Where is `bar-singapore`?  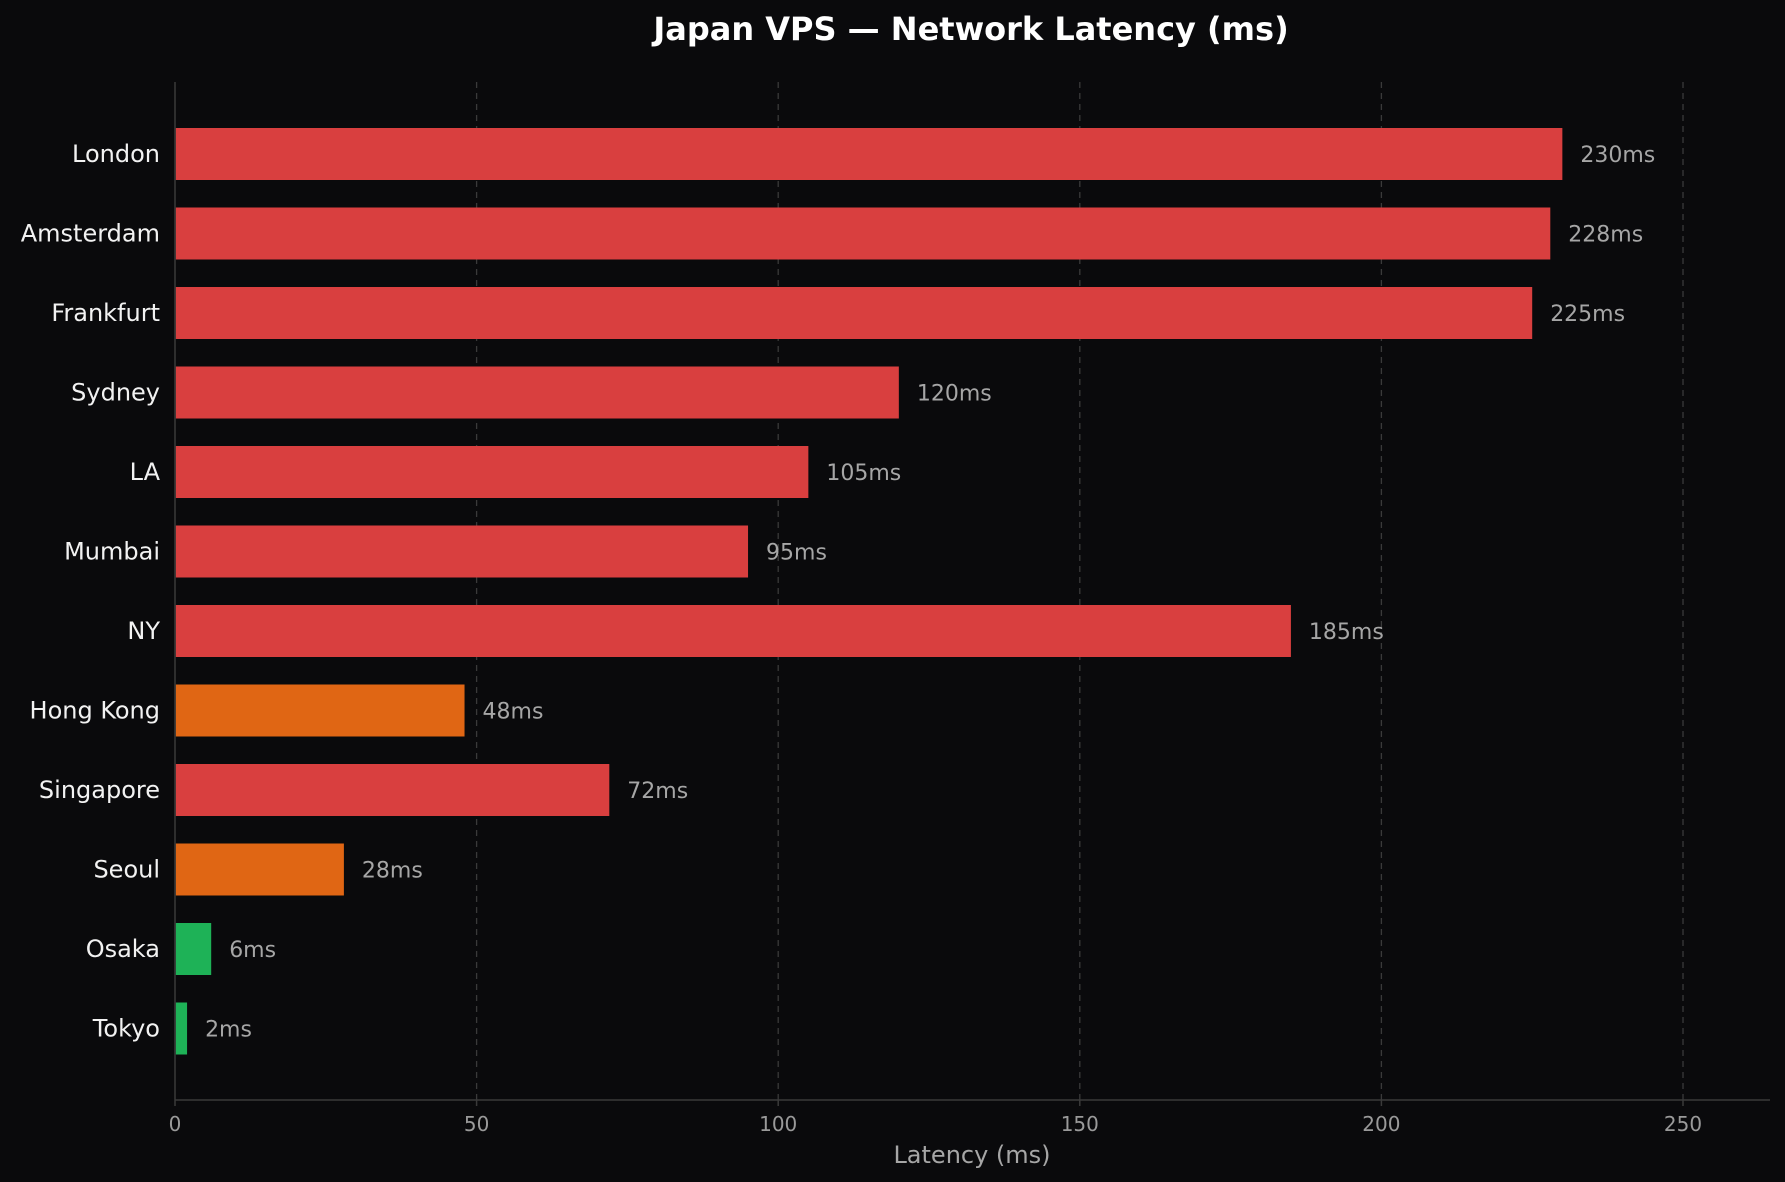 bar-singapore is located at coordinates (392, 790).